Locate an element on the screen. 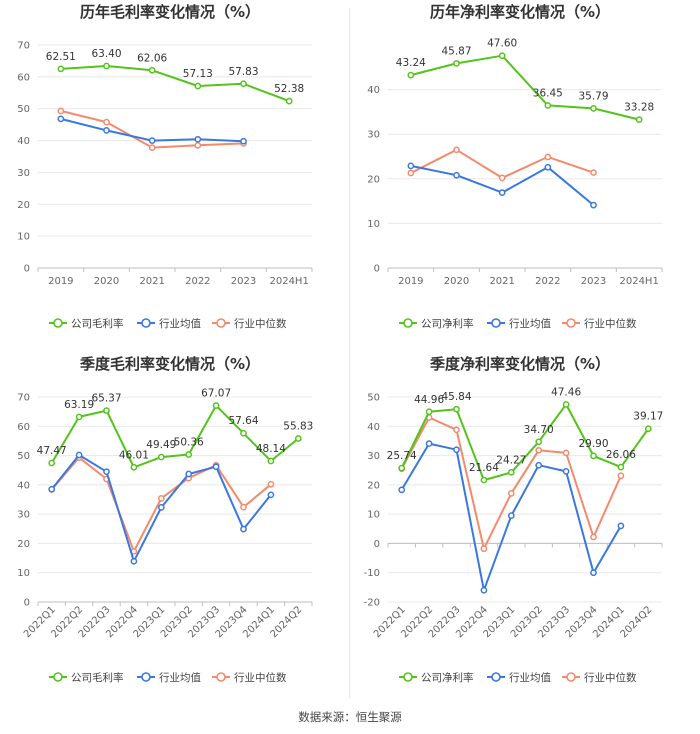  data-label: 55.83 is located at coordinates (298, 426).